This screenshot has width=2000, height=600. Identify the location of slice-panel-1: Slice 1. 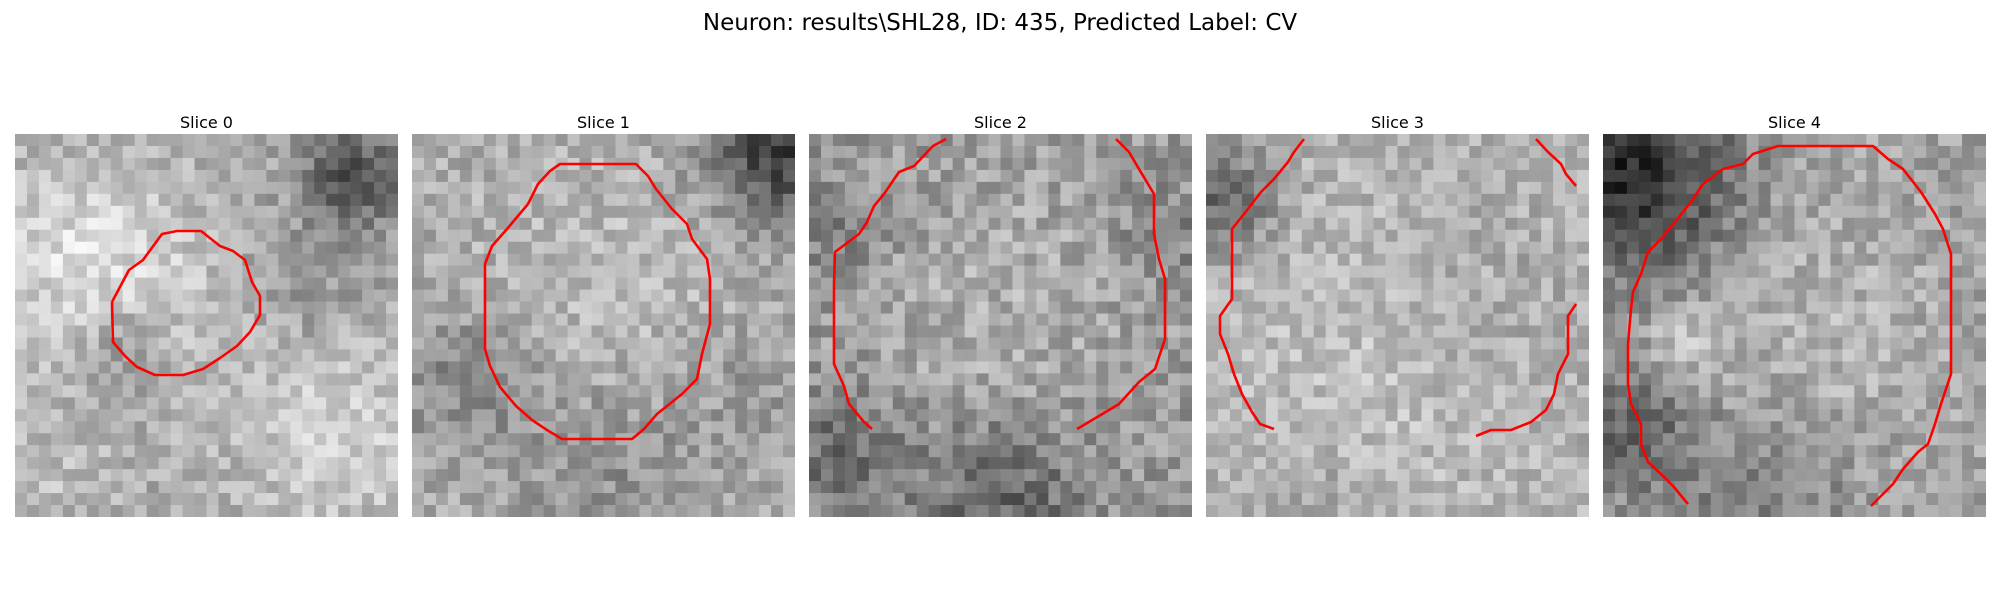
(603, 315).